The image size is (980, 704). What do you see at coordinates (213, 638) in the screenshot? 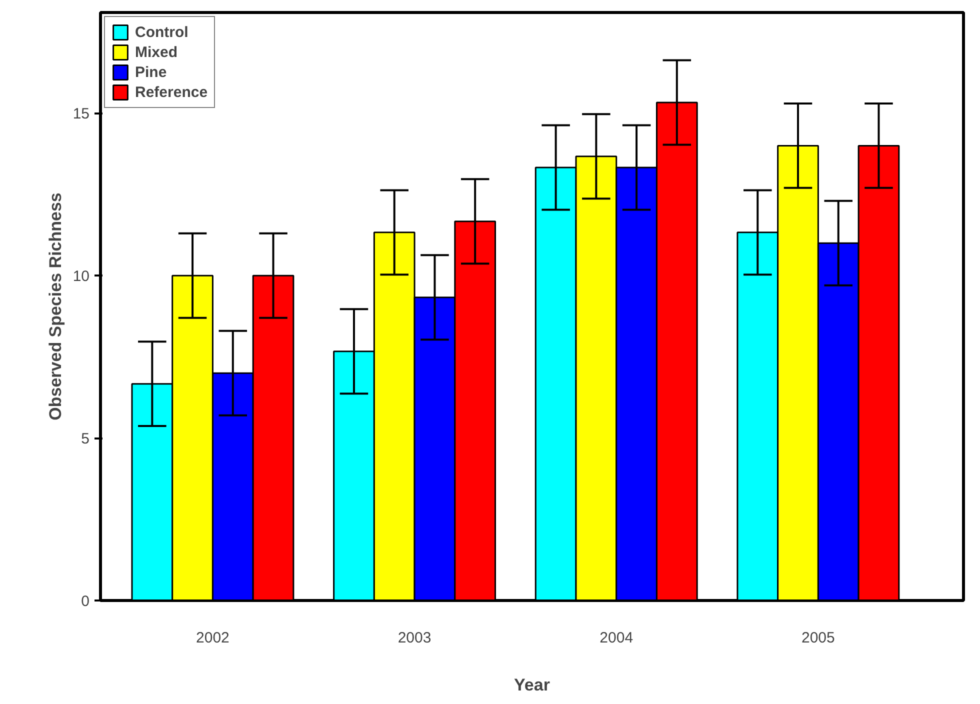
I see `x-tick-label: 2002` at bounding box center [213, 638].